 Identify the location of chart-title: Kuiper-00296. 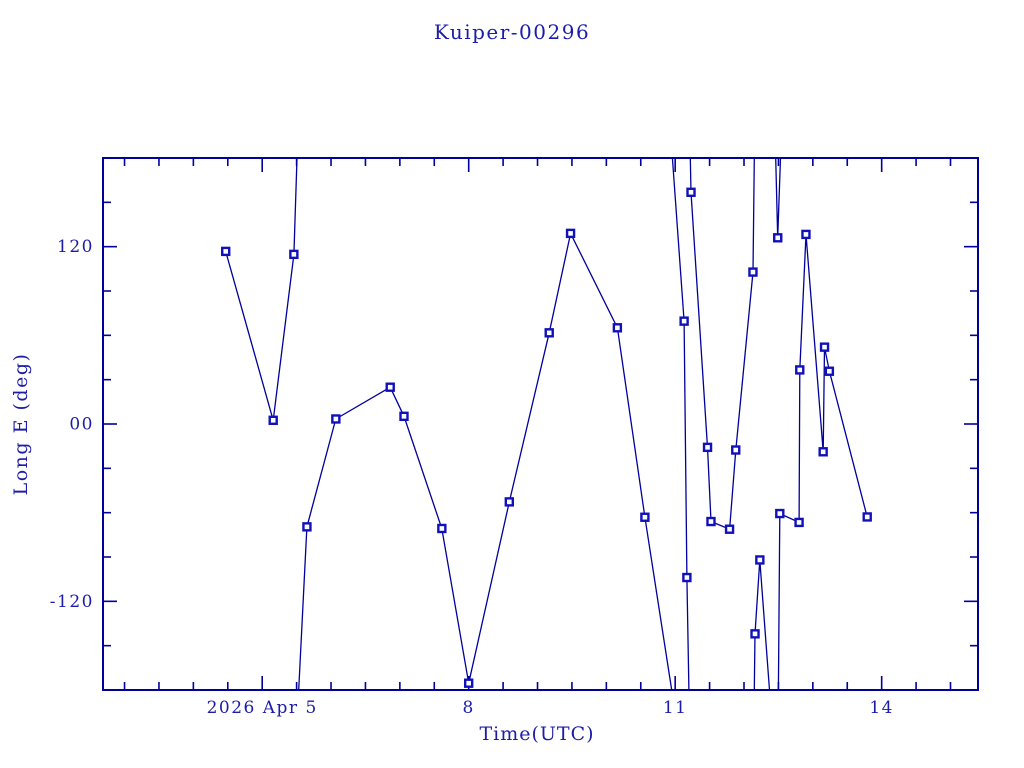
(512, 32).